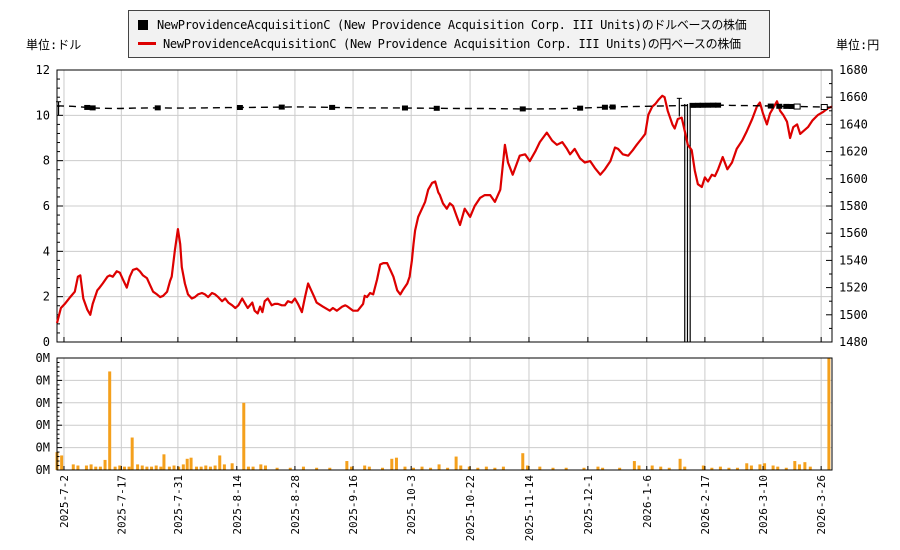 This screenshot has width=900, height=550. I want to click on svg-text: 2026-2-17, so click(705, 505).